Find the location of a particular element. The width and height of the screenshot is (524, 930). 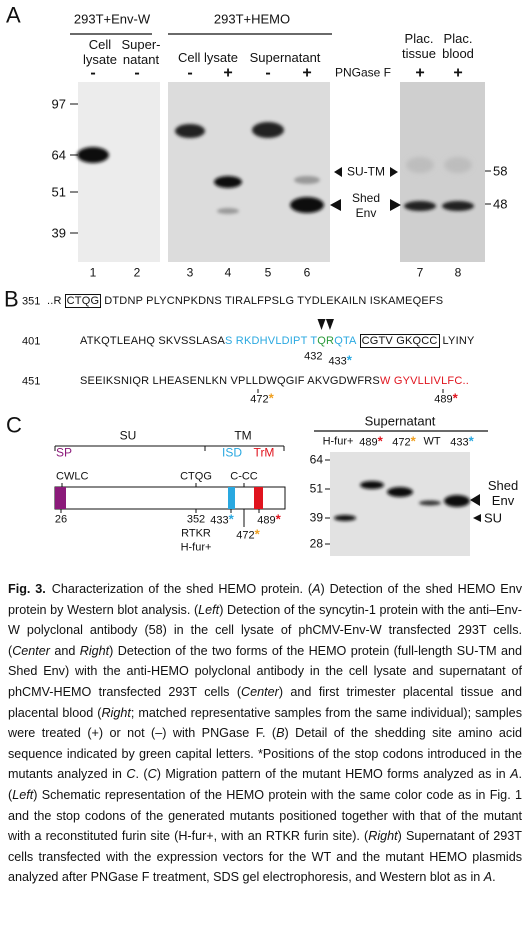

furin-label: RTKR is located at coordinates (196, 533).